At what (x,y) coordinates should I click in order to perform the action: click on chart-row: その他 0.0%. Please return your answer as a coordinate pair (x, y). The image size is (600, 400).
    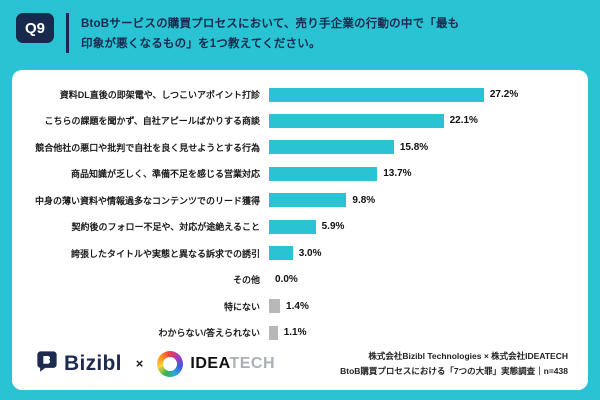
    Looking at the image, I should click on (298, 279).